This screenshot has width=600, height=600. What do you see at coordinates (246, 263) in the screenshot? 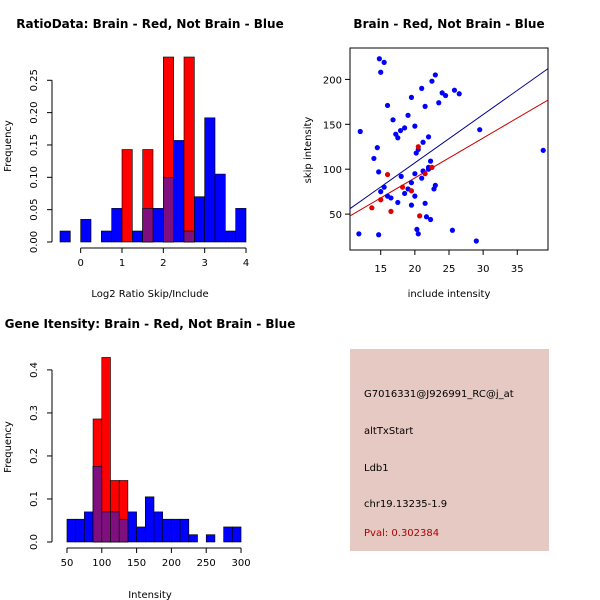
I see `ratio-x-tick-label: 4` at bounding box center [246, 263].